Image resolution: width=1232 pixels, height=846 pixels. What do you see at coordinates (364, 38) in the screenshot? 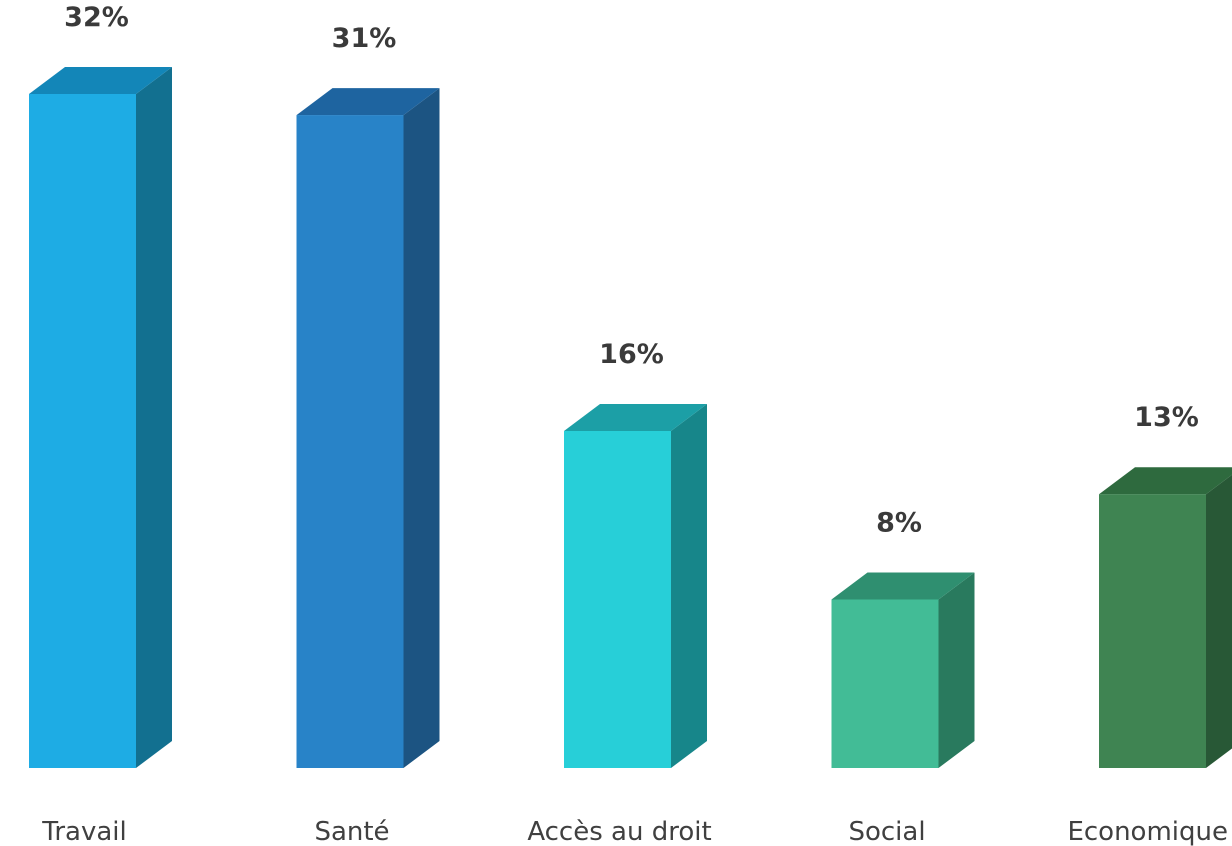
I see `value-label: 31%` at bounding box center [364, 38].